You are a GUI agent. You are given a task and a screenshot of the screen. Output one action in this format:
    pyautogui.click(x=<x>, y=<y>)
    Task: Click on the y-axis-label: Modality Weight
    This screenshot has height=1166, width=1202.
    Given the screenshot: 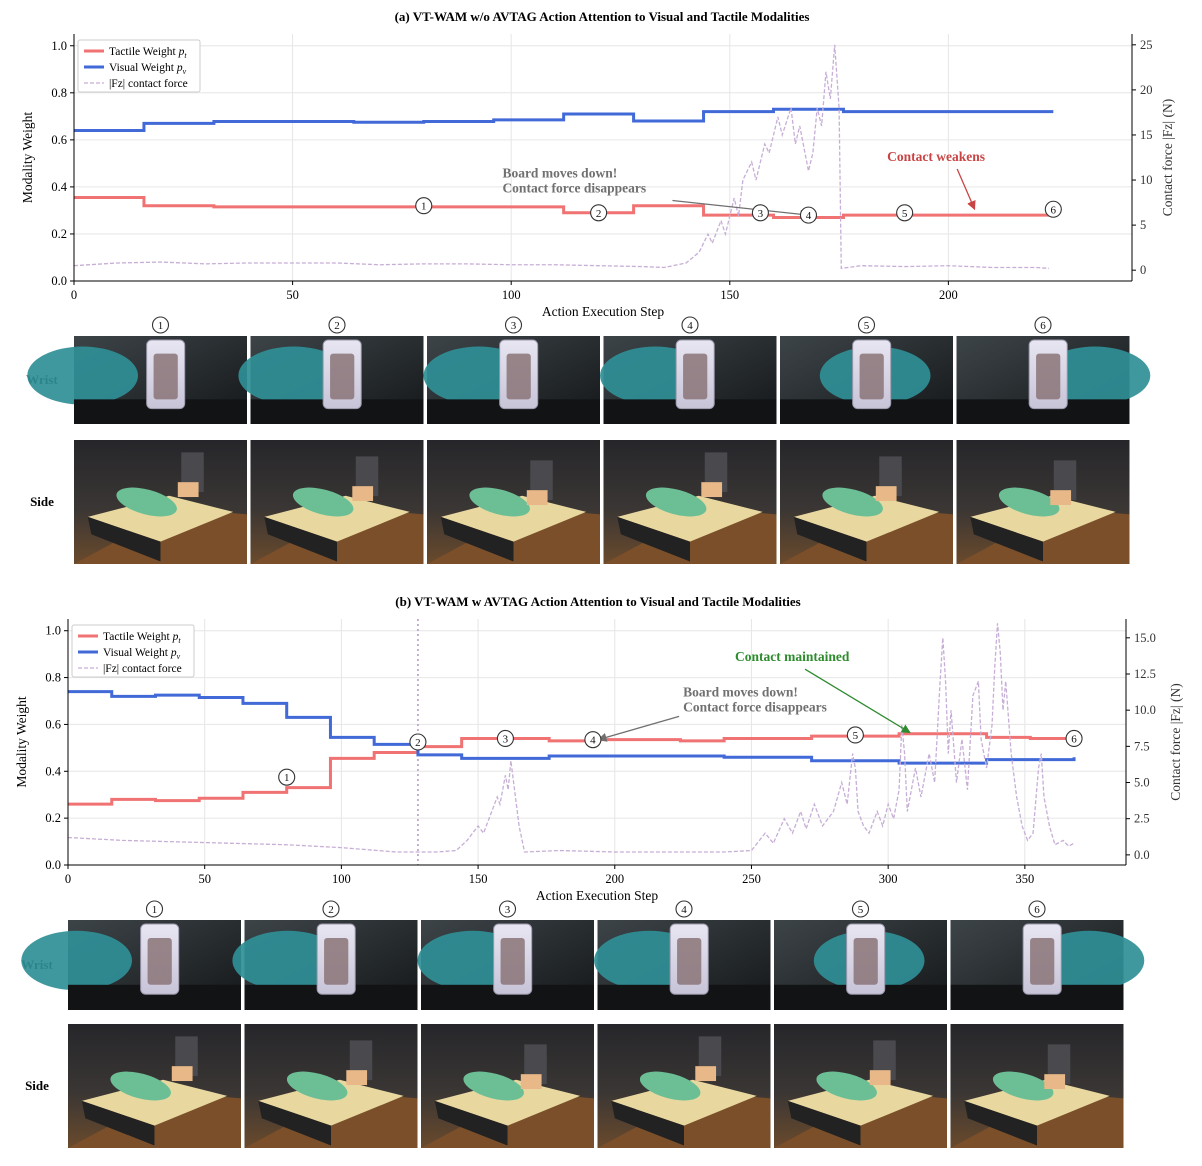 What is the action you would take?
    pyautogui.click(x=27, y=158)
    